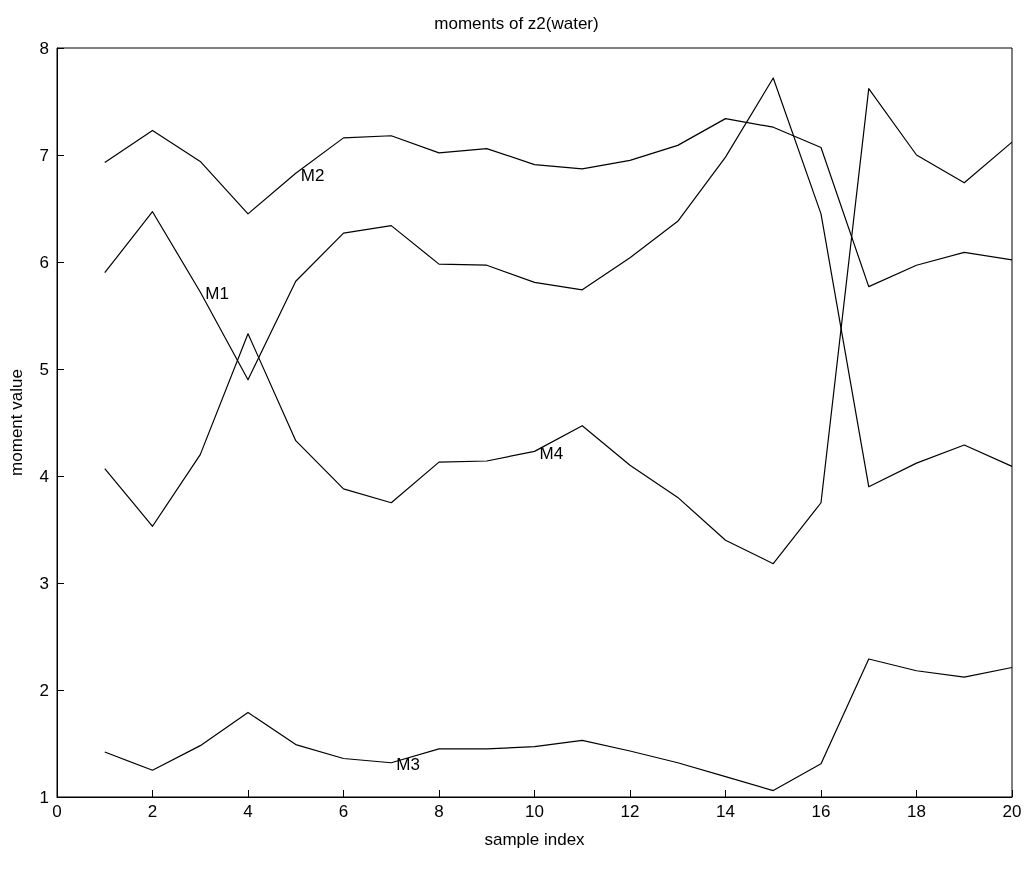 This screenshot has width=1033, height=869. I want to click on chart-title: moments of z2(water), so click(516, 23).